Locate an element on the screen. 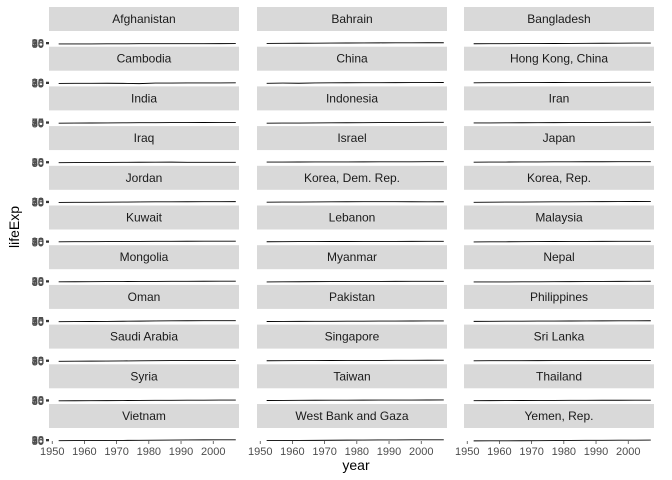 This screenshot has width=672, height=480. facet-panel: Japan is located at coordinates (559, 144).